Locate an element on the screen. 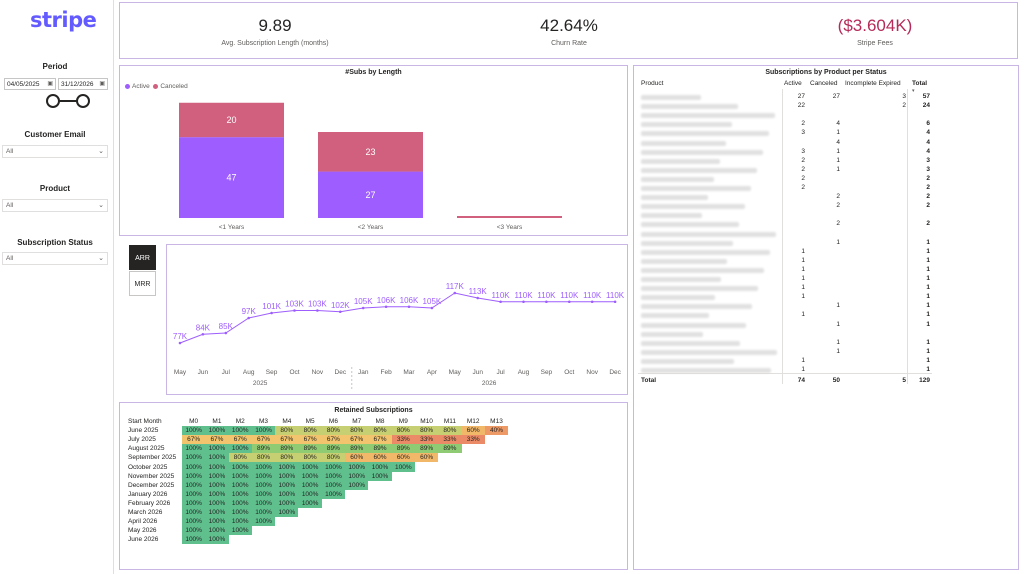 This screenshot has height=574, width=1024. product-dropdown: All ⌄ is located at coordinates (55, 205).